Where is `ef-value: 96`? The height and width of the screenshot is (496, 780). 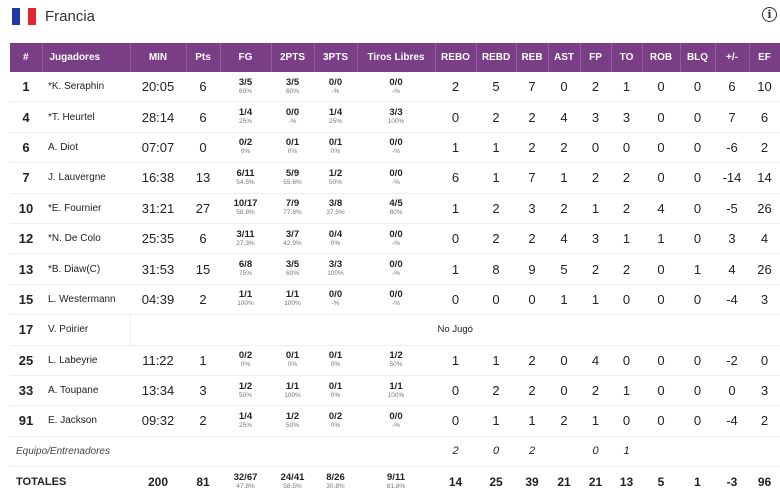
ef-value: 96 is located at coordinates (764, 481).